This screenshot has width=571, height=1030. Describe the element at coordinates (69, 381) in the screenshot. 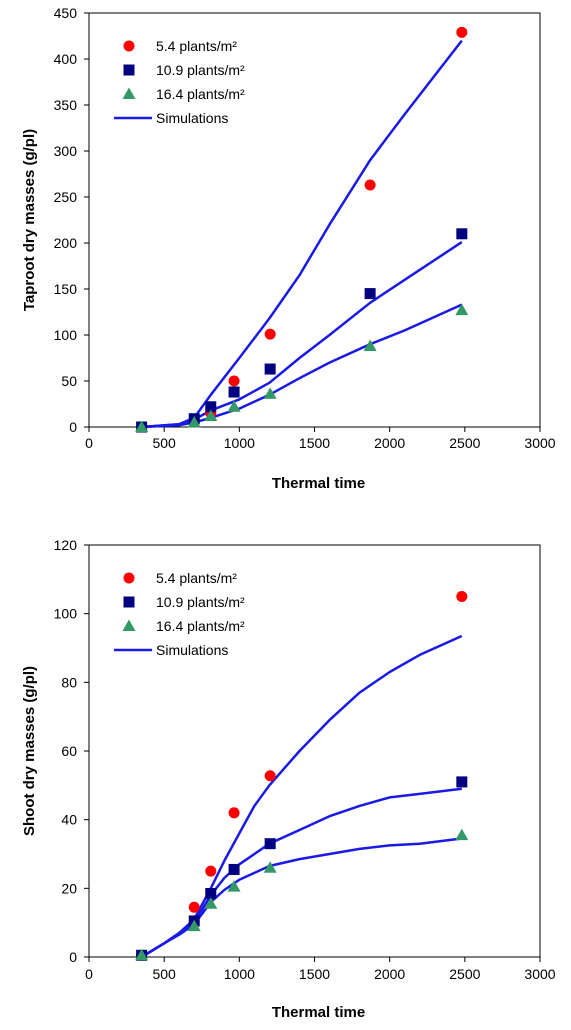

I see `y-tick-label: 50` at that location.